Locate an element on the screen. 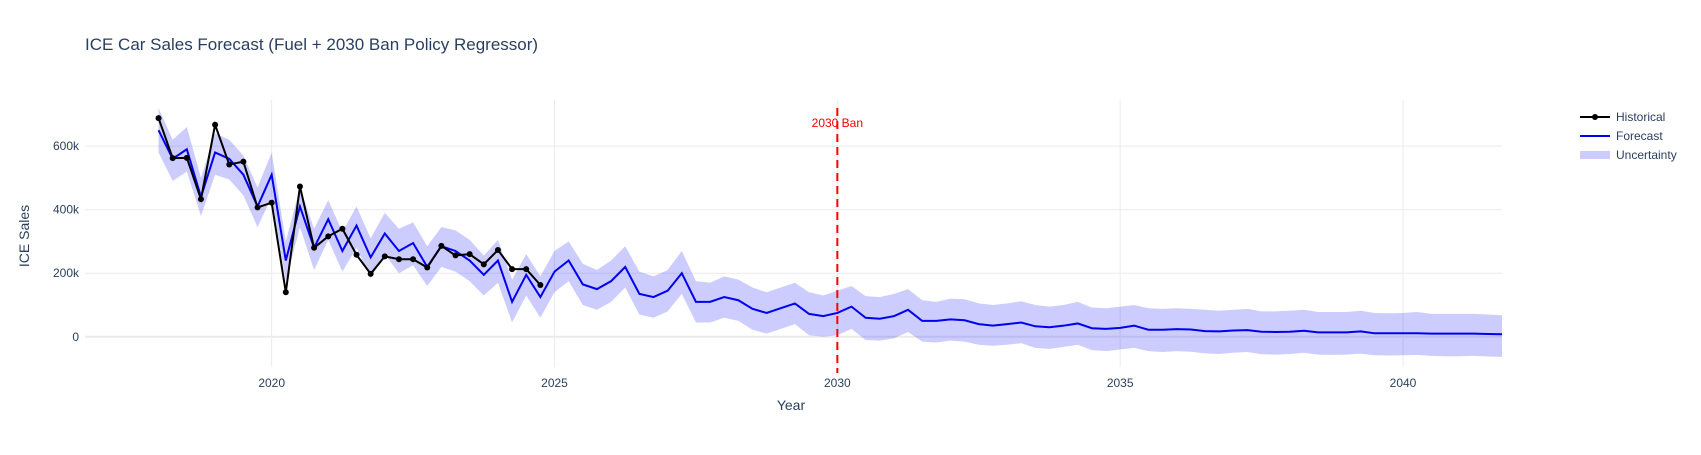  legend-label: Forecast is located at coordinates (1639, 136).